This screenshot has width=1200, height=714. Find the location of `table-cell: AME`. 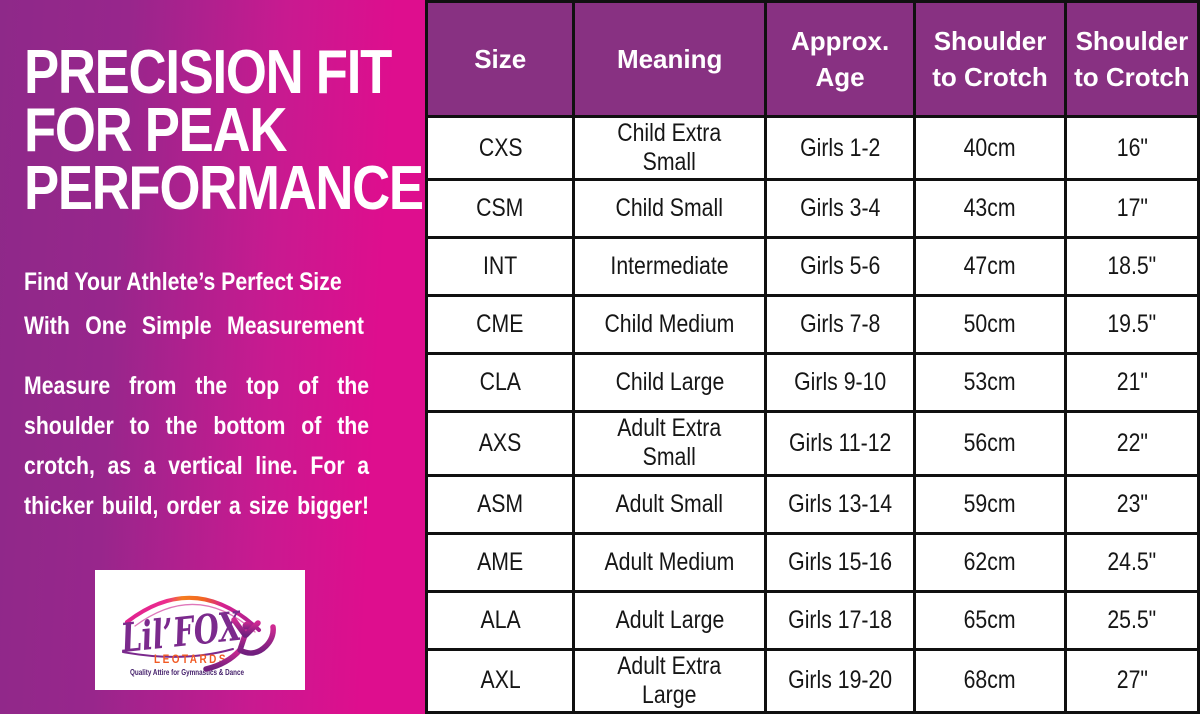

table-cell: AME is located at coordinates (500, 562).